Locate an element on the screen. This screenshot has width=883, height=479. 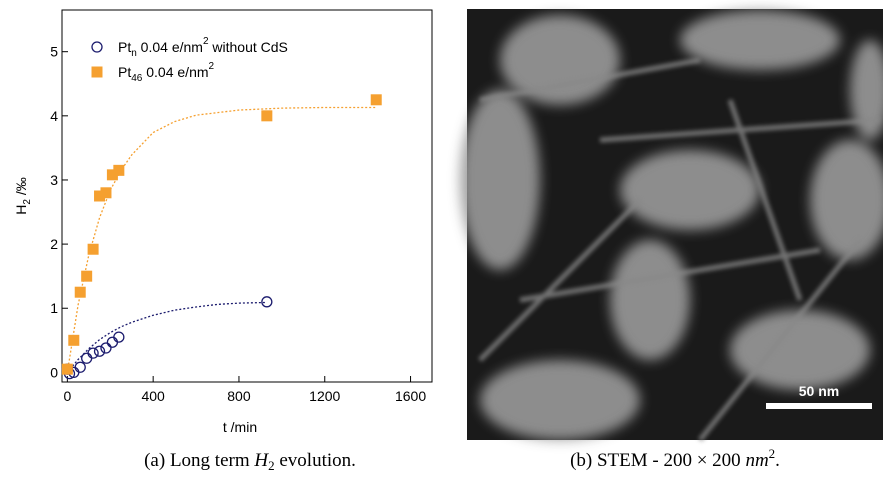
legend-text: without CdS is located at coordinates (248, 47).